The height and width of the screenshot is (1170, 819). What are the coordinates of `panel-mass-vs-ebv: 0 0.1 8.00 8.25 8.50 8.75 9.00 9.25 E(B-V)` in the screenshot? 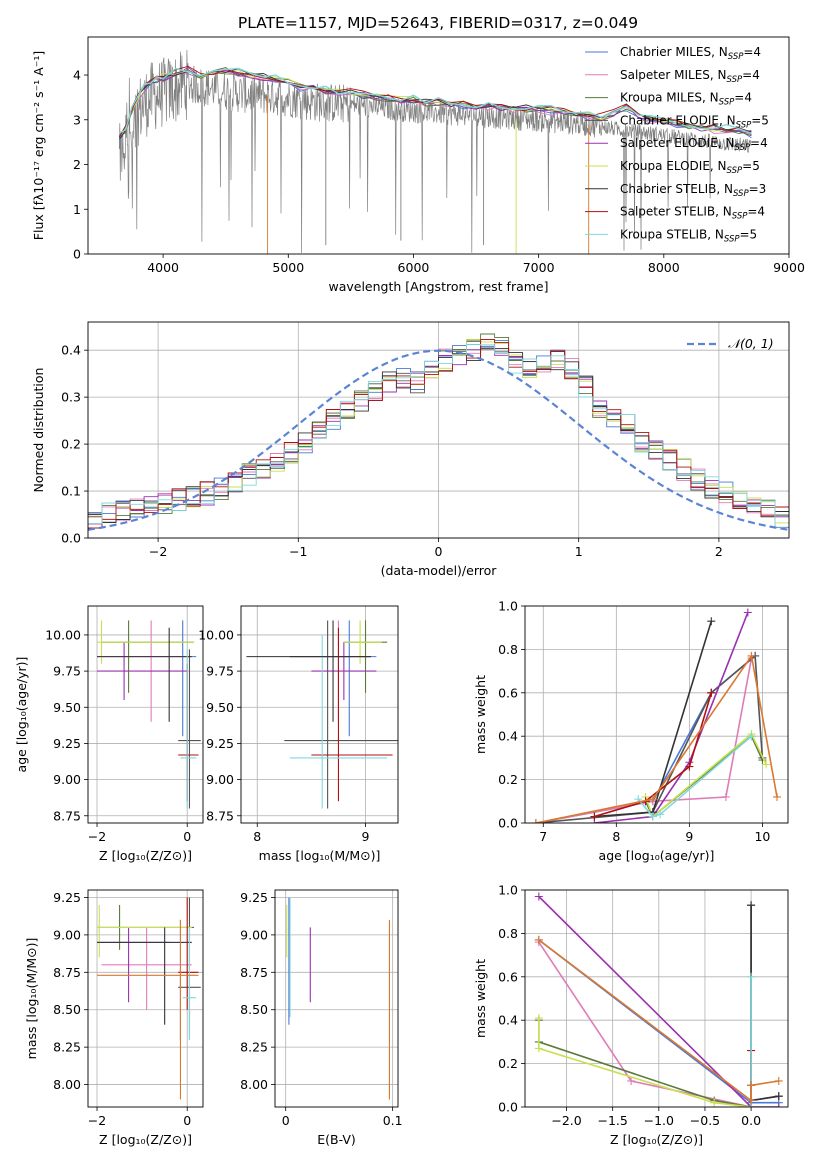 It's located at (321, 1018).